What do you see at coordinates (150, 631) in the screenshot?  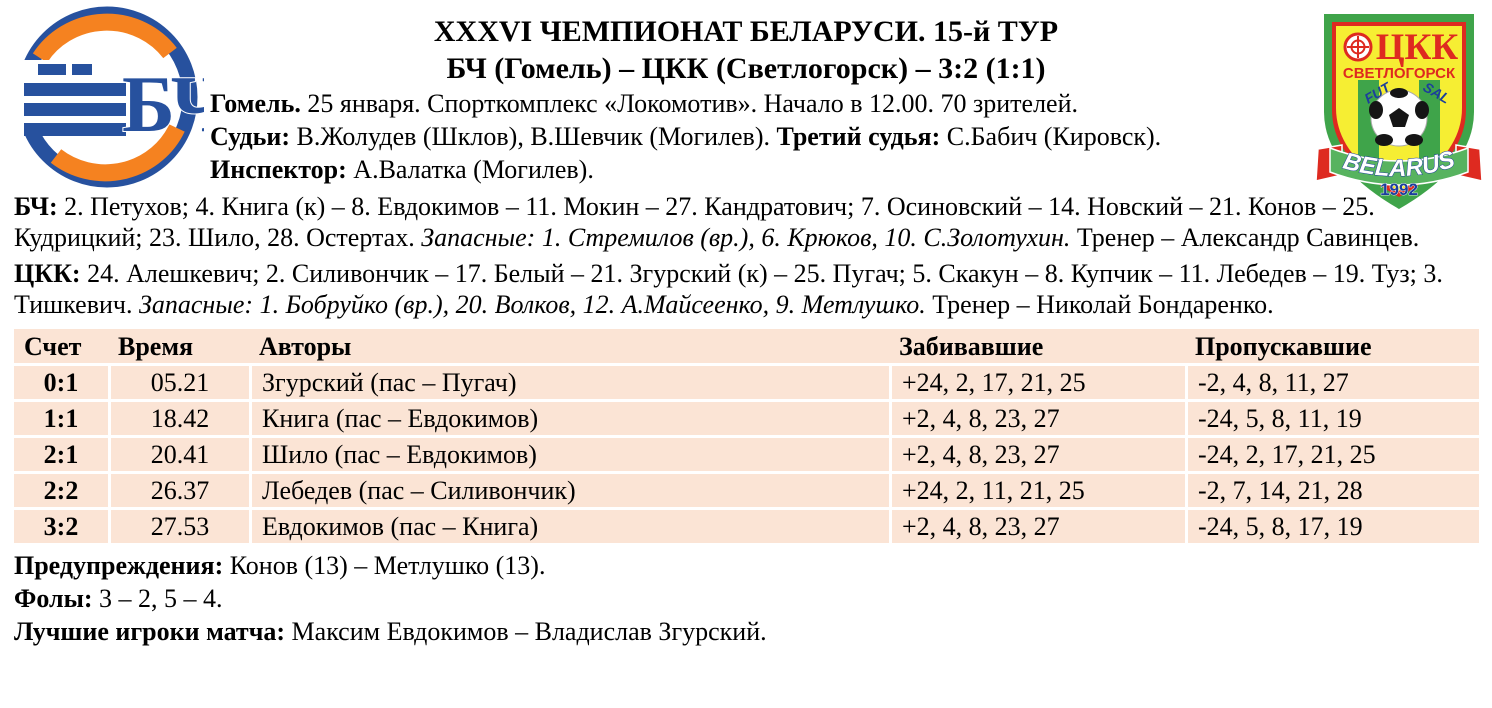 I see `best-players-label: Лучшие игроки матча:` at bounding box center [150, 631].